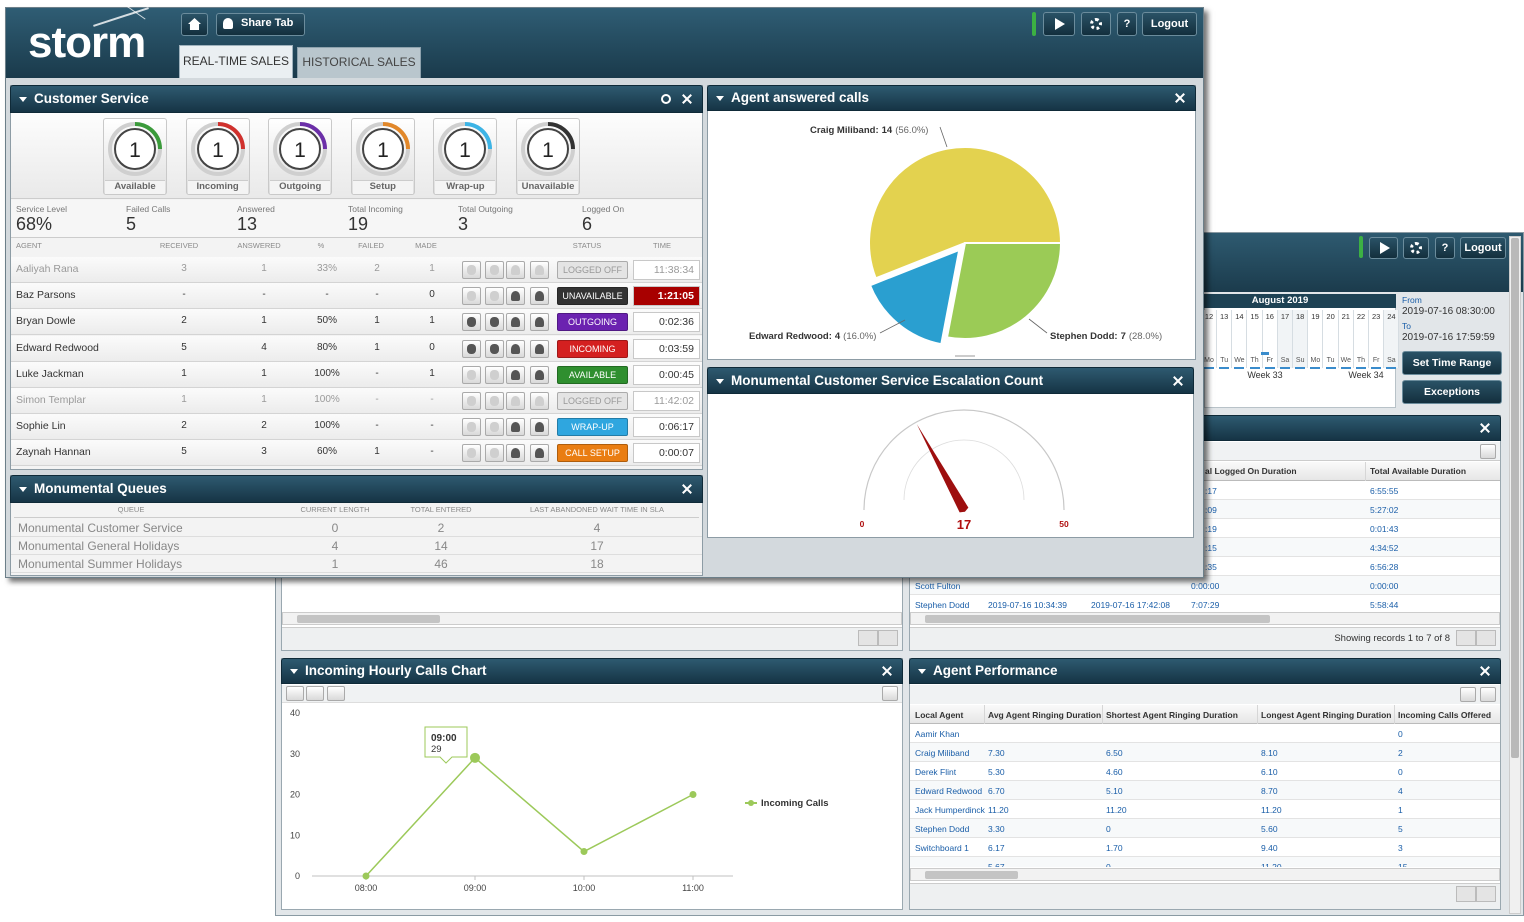 The image size is (1524, 922). Describe the element at coordinates (267, 23) in the screenshot. I see `share-tab-label: Share Tab` at that location.